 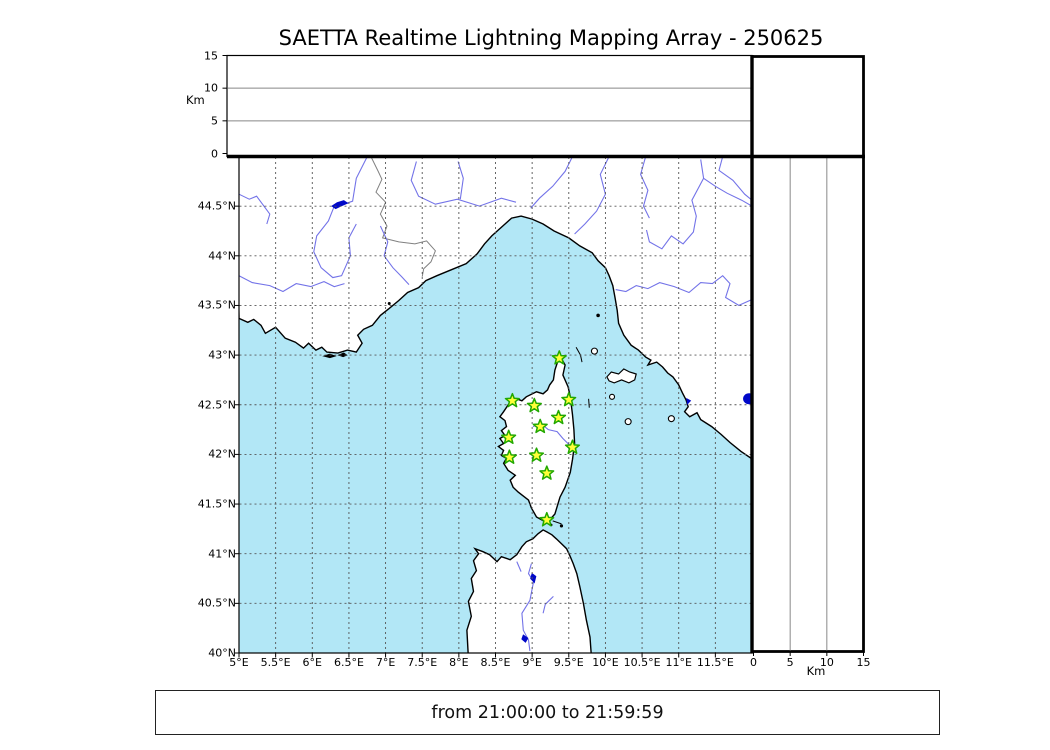 I want to click on lat-tick-label: 42°N, so click(x=222, y=454).